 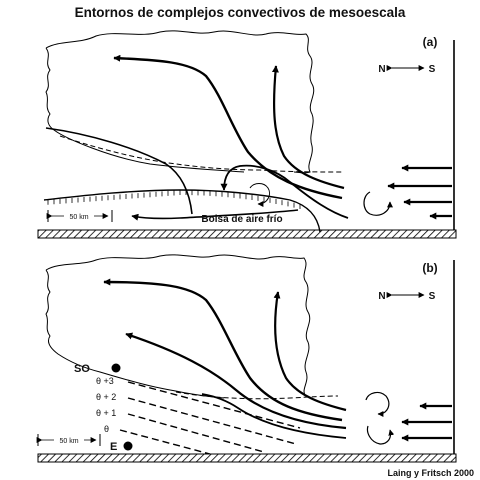 I want to click on theta-label-0: θ, so click(x=106, y=429).